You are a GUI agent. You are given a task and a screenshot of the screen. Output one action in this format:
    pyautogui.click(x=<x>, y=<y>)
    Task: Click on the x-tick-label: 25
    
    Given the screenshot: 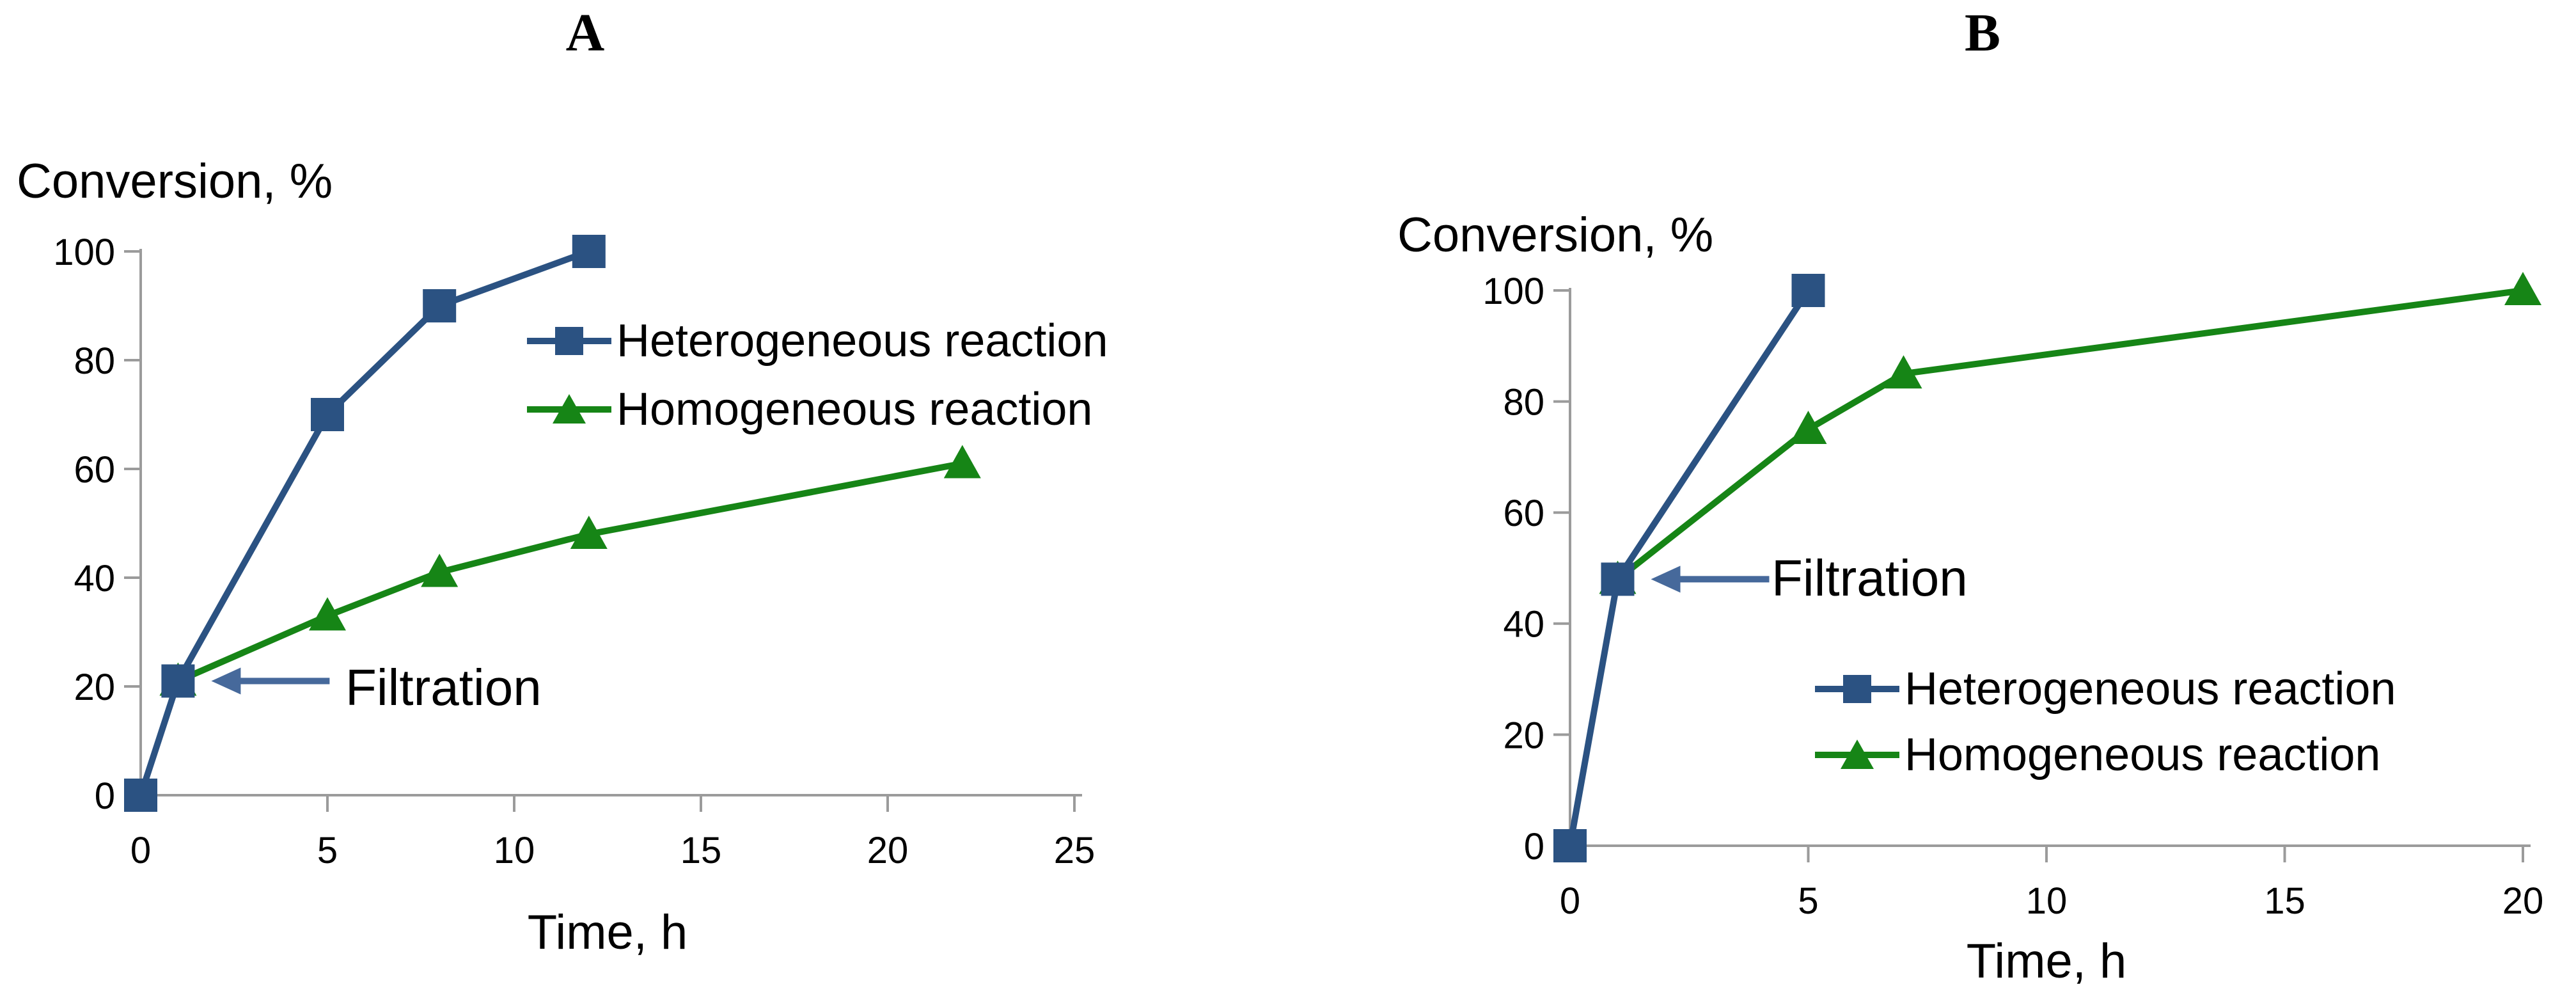 What is the action you would take?
    pyautogui.click(x=1075, y=850)
    